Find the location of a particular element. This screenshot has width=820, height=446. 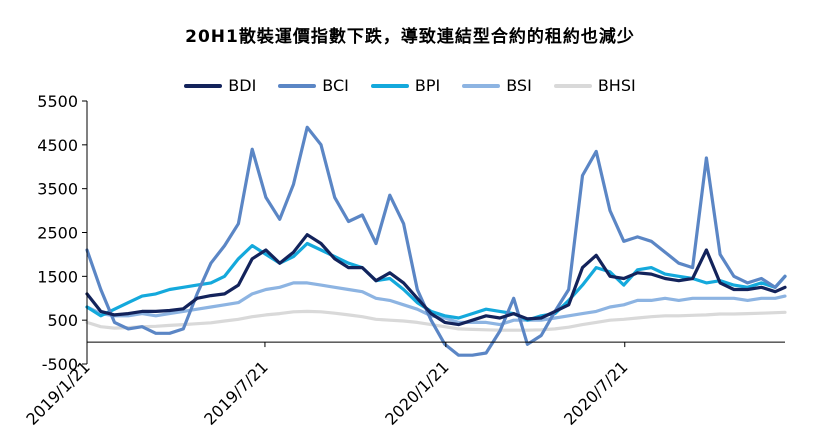

chart-legend: BDI BCI BPI BSI BHSI is located at coordinates (410, 85).